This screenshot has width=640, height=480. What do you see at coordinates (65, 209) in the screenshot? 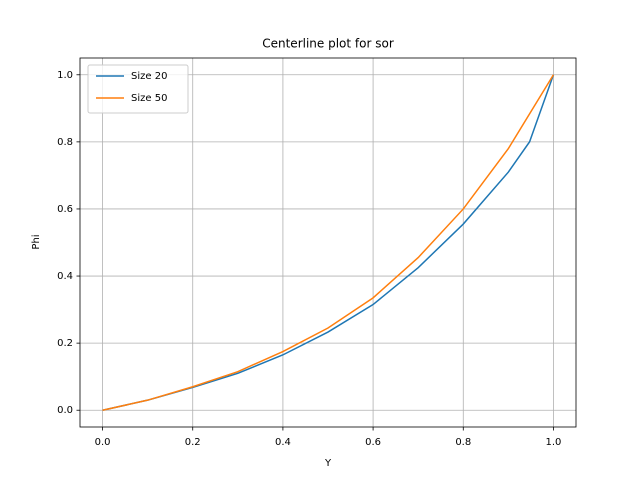
I see `y-tick-label: 0.6` at bounding box center [65, 209].